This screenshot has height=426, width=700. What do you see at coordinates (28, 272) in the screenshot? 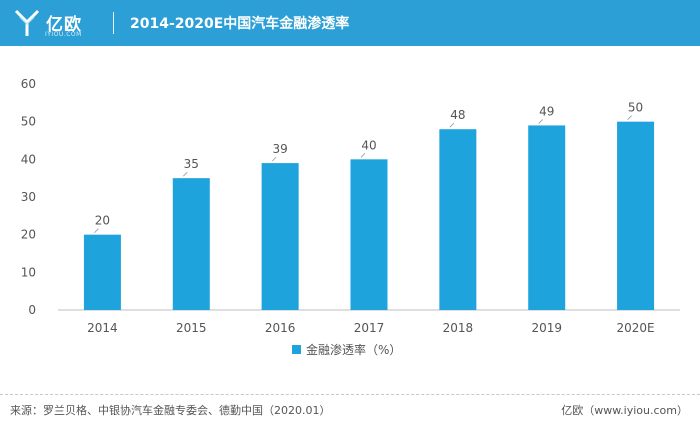
I see `y-tick-label: 10` at bounding box center [28, 272].